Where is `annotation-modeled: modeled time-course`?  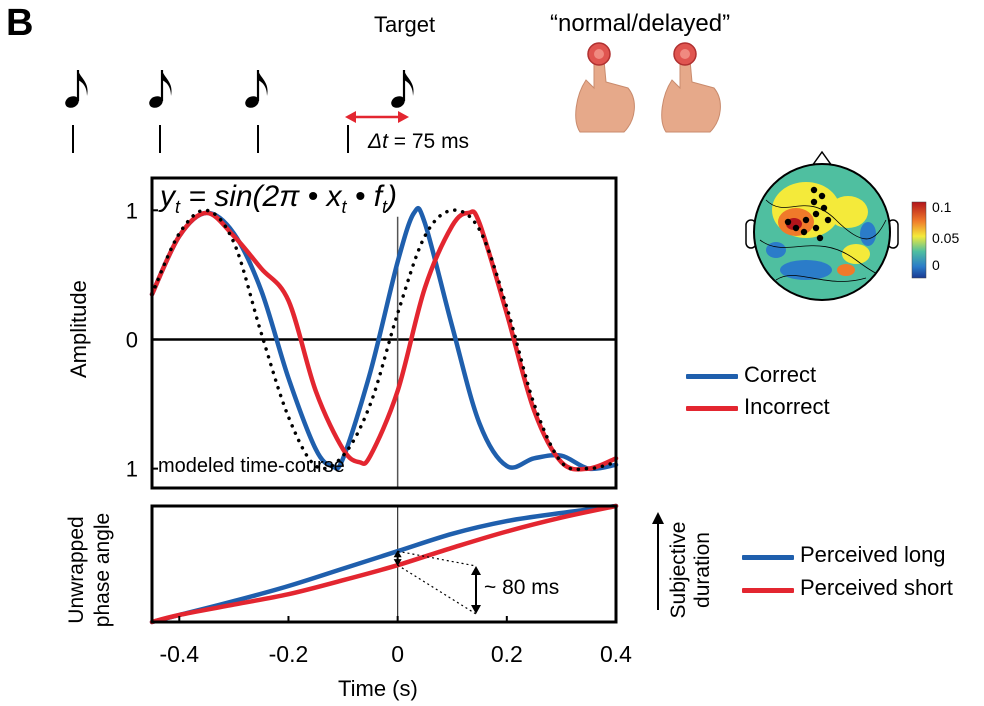
annotation-modeled: modeled time-course is located at coordinates (251, 466).